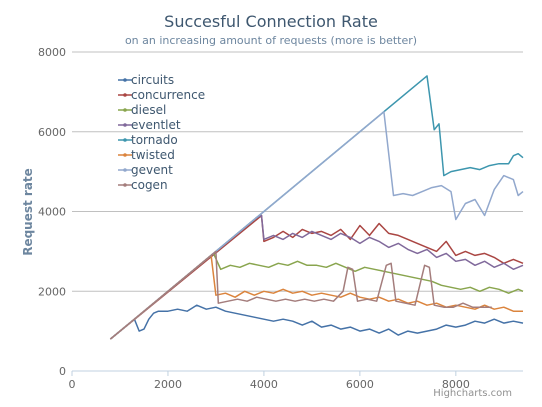  What do you see at coordinates (154, 140) in the screenshot?
I see `legend-label: tornado` at bounding box center [154, 140].